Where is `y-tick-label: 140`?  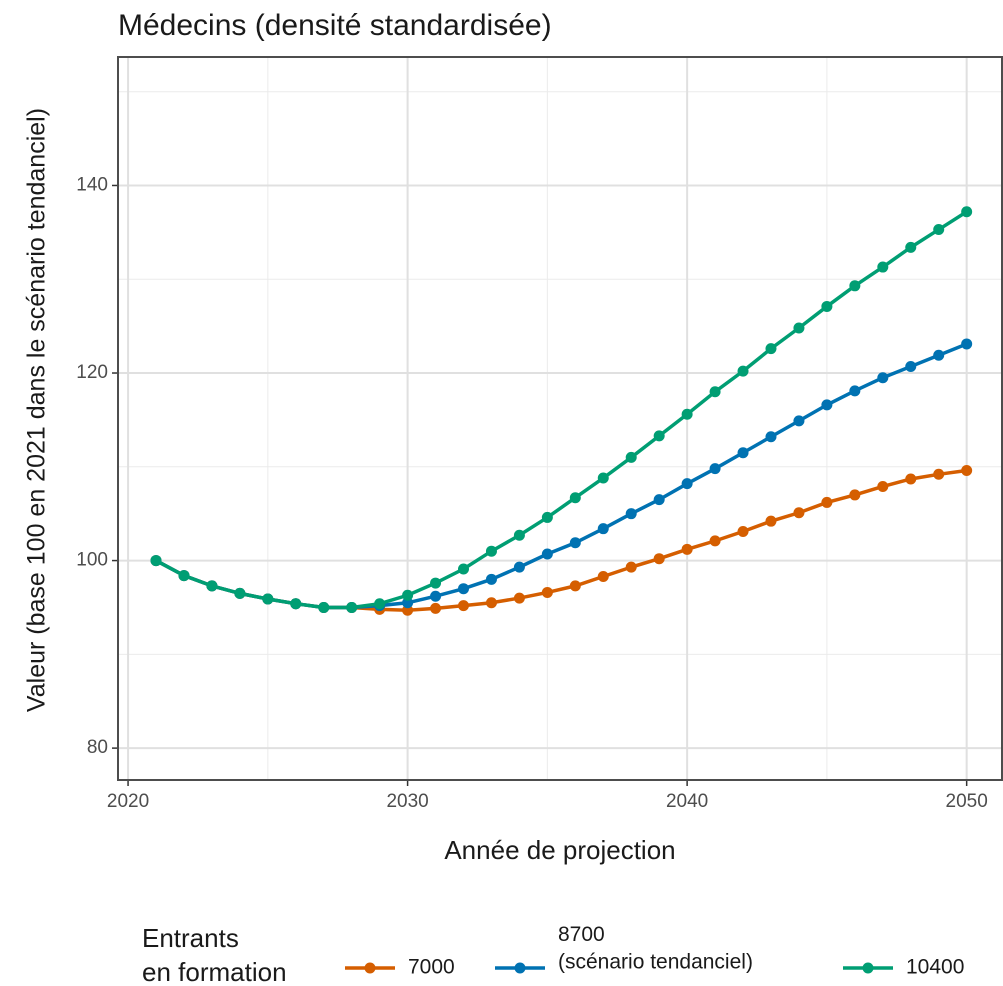
y-tick-label: 140 is located at coordinates (92, 184).